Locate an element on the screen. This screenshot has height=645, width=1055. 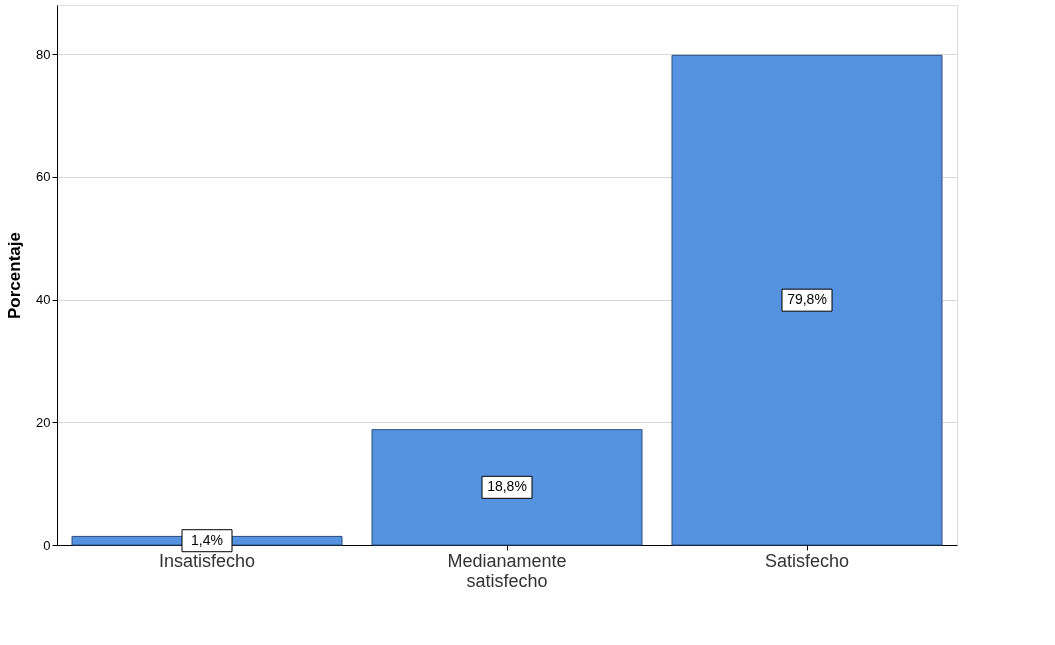
y-tick-label: 60 is located at coordinates (43, 177).